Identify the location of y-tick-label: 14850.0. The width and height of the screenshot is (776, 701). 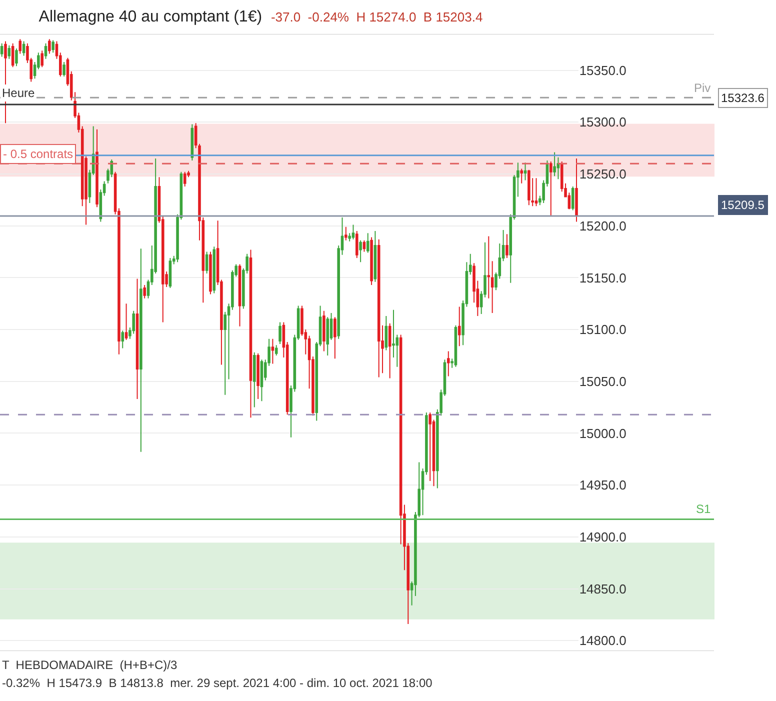
(602, 588).